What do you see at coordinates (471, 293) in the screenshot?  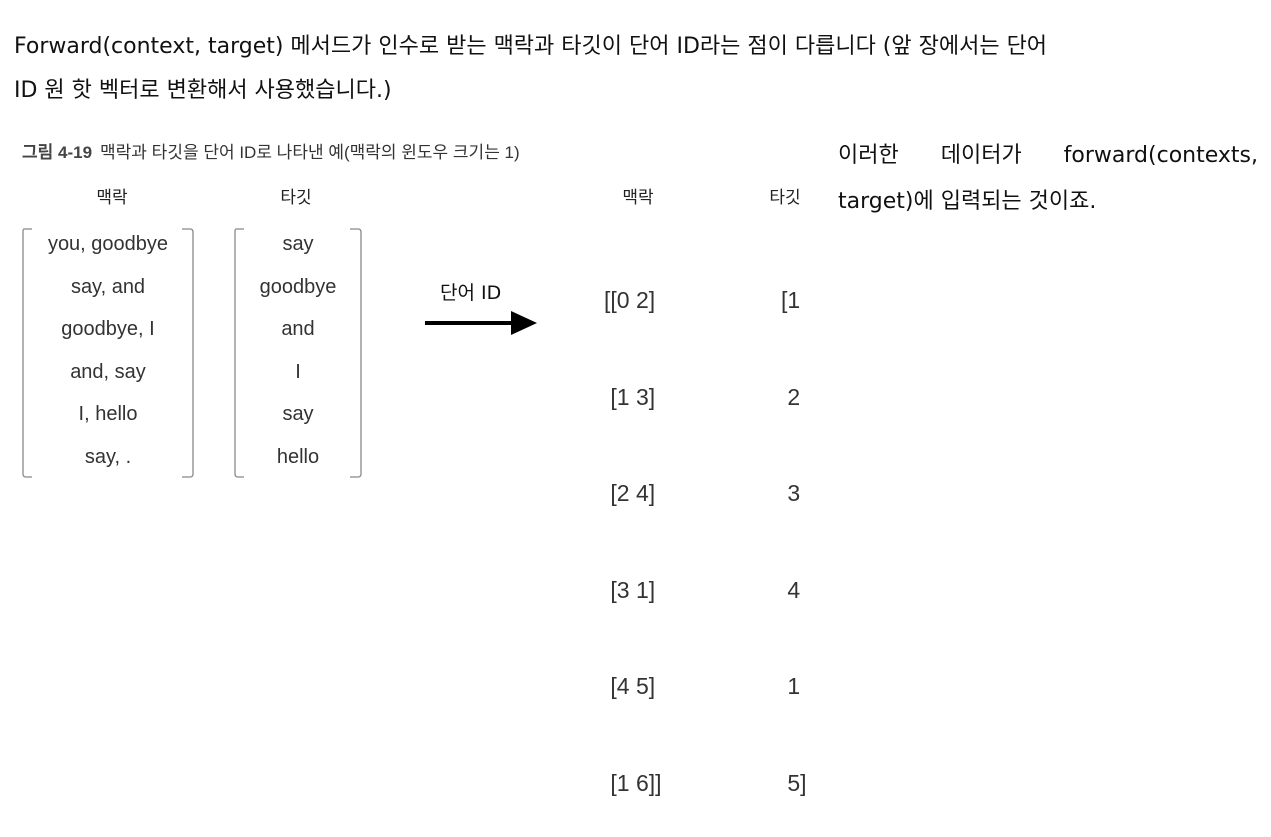 I see `arrow-label: 단어 ID` at bounding box center [471, 293].